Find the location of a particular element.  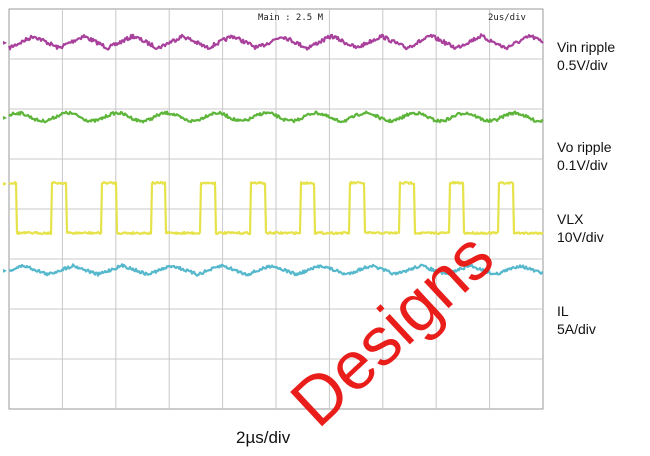

header-scale-label: 2us/div is located at coordinates (507, 18).